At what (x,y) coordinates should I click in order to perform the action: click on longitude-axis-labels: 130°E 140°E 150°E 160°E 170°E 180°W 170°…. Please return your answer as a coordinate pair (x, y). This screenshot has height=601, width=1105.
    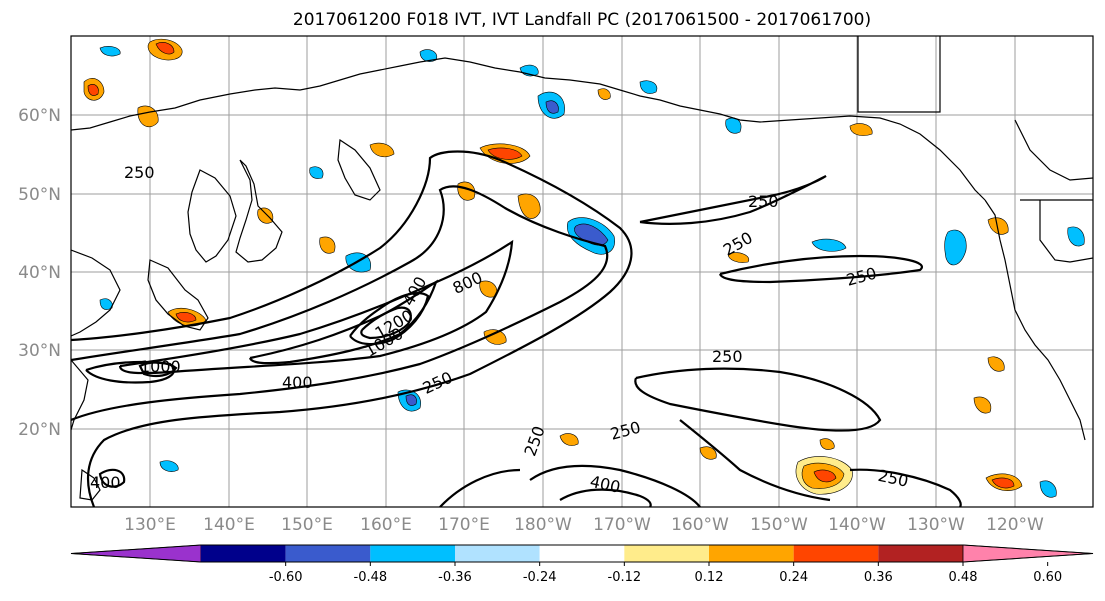
    Looking at the image, I should click on (584, 525).